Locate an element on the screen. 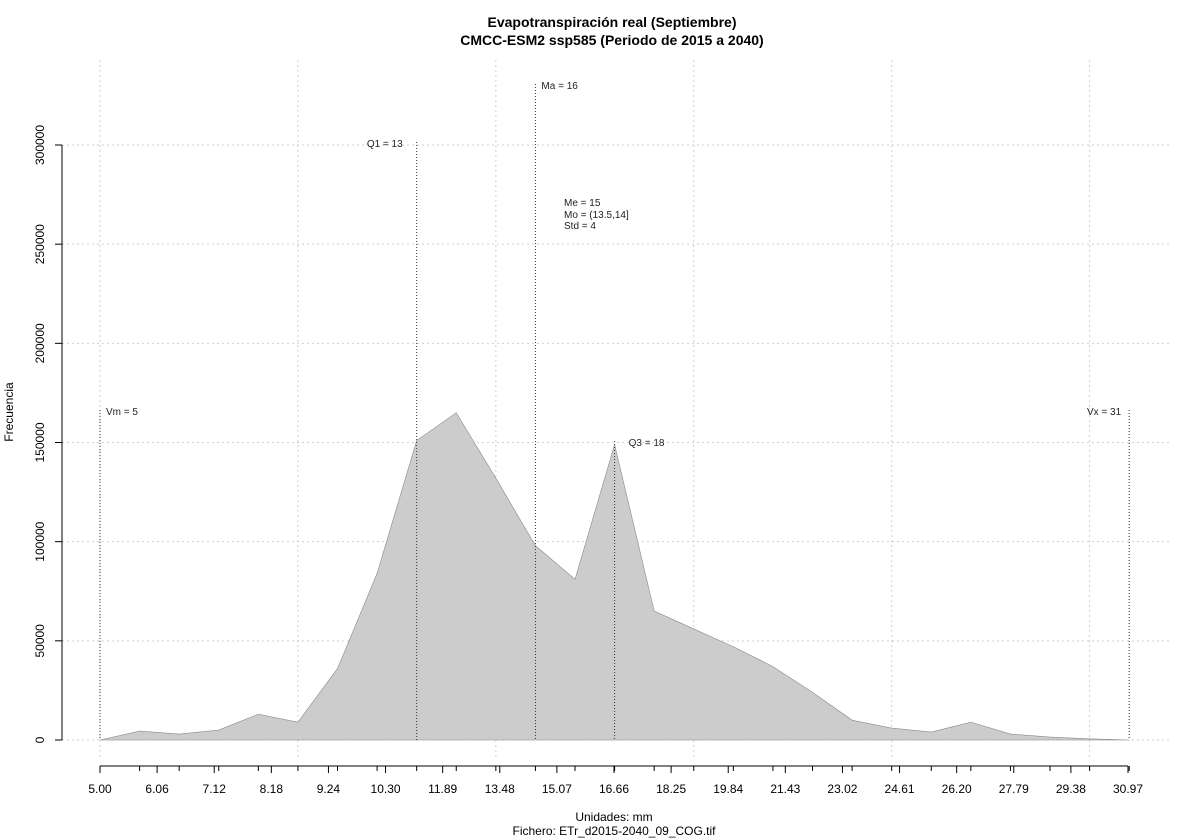 The height and width of the screenshot is (840, 1200). x-tick-label: 11.89 is located at coordinates (442, 789).